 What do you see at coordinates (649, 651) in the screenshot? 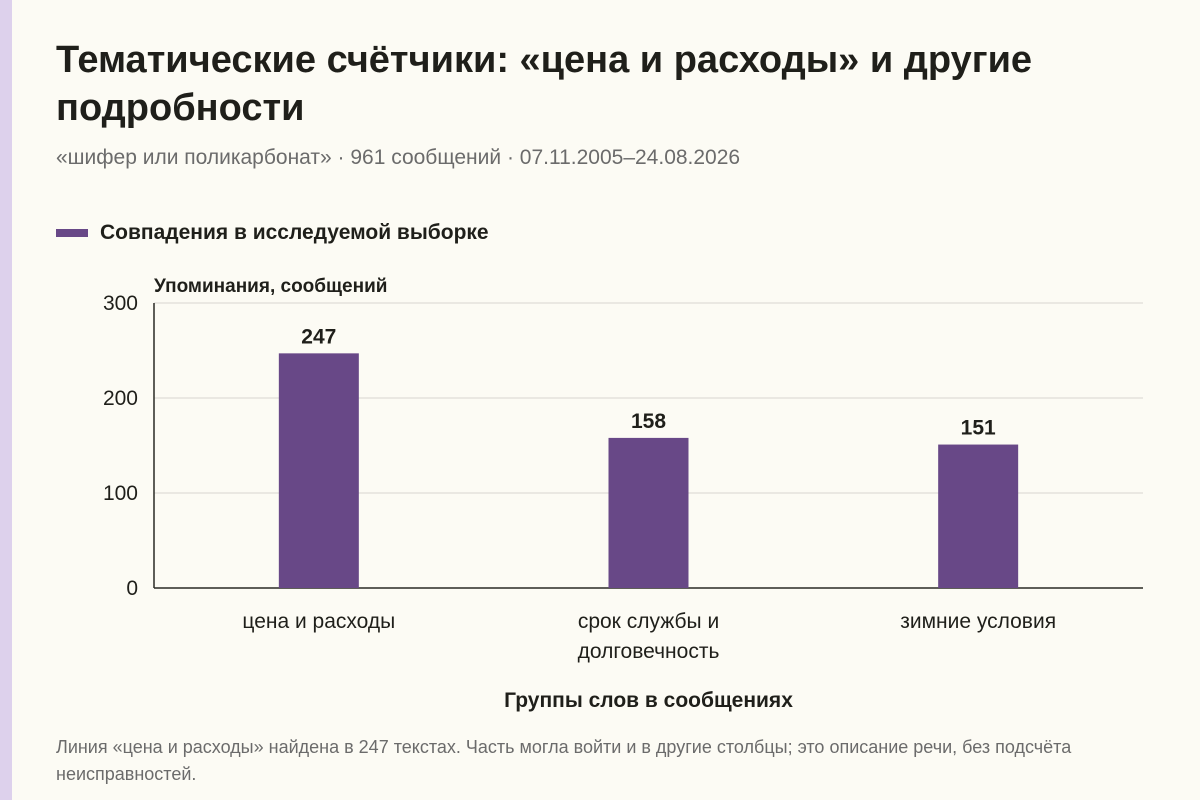
I see `x-tick-label: долговечность` at bounding box center [649, 651].